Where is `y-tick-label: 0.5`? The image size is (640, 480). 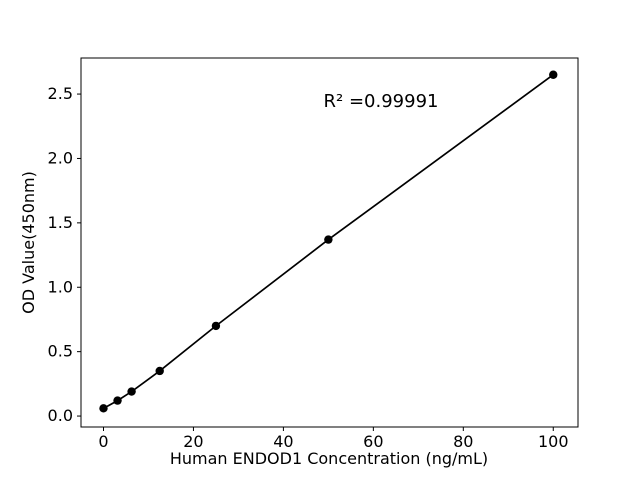
y-tick-label: 0.5 is located at coordinates (60, 351).